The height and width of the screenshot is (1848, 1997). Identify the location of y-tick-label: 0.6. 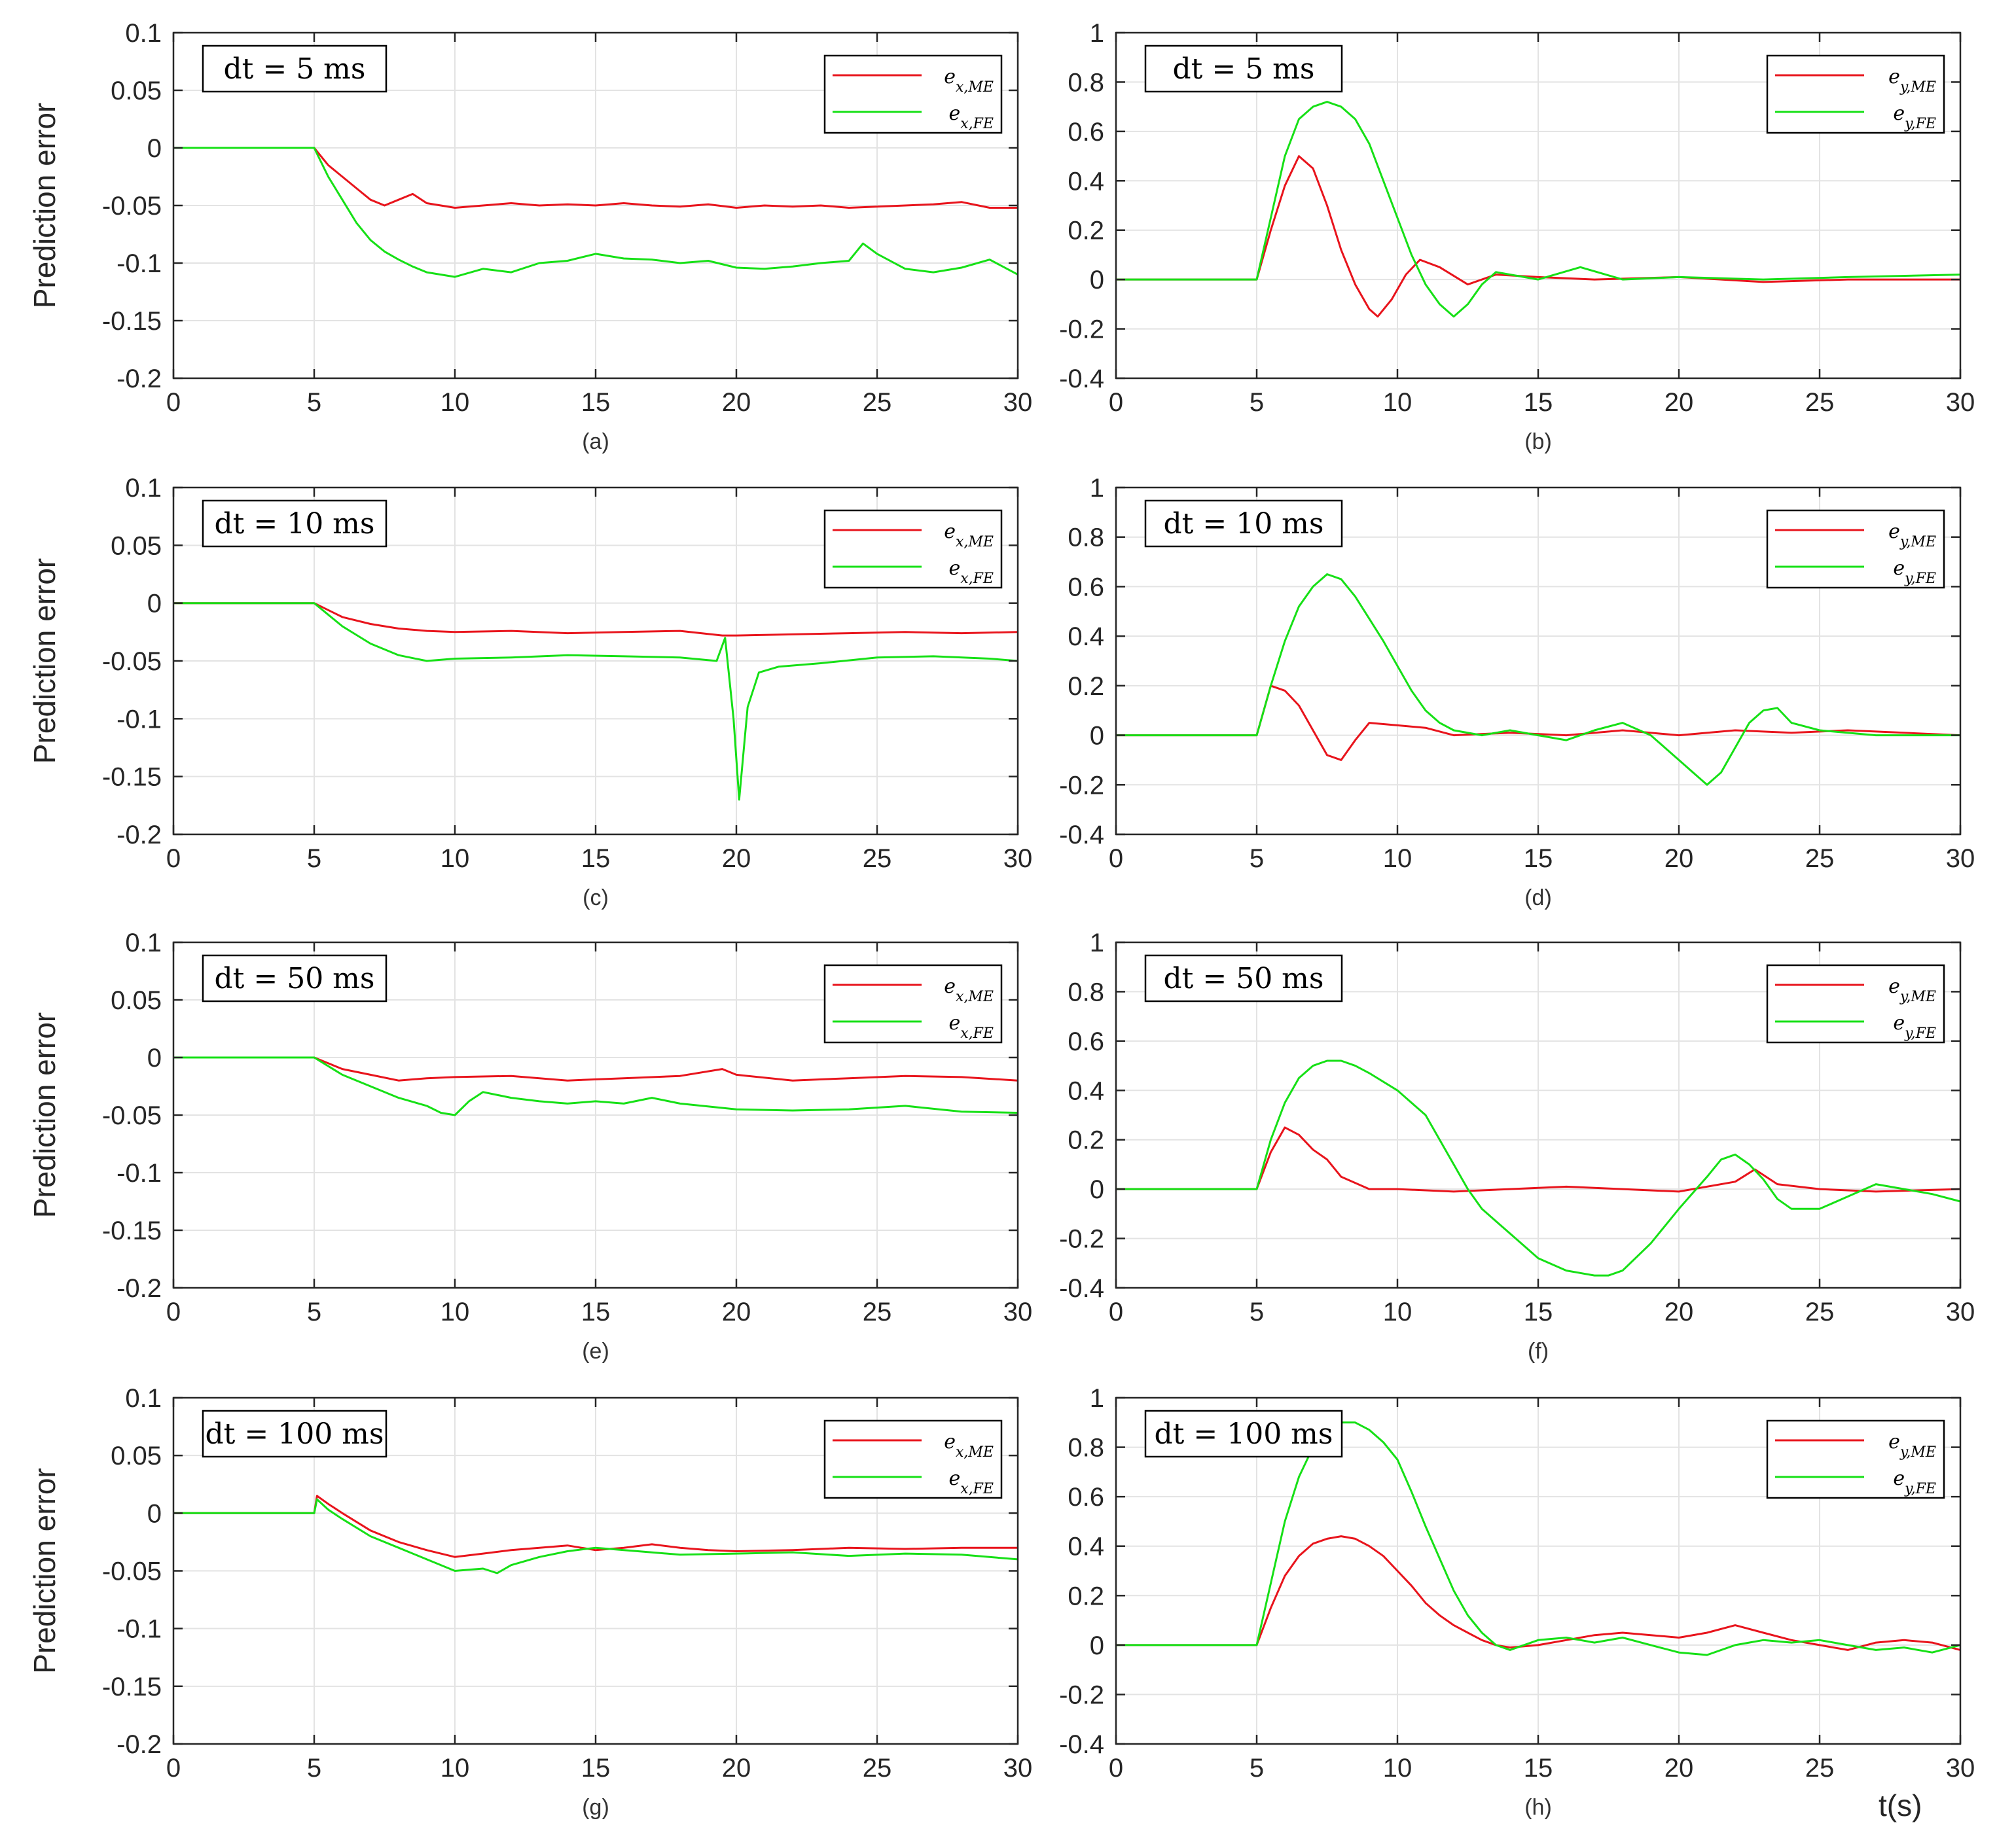
(1086, 1498).